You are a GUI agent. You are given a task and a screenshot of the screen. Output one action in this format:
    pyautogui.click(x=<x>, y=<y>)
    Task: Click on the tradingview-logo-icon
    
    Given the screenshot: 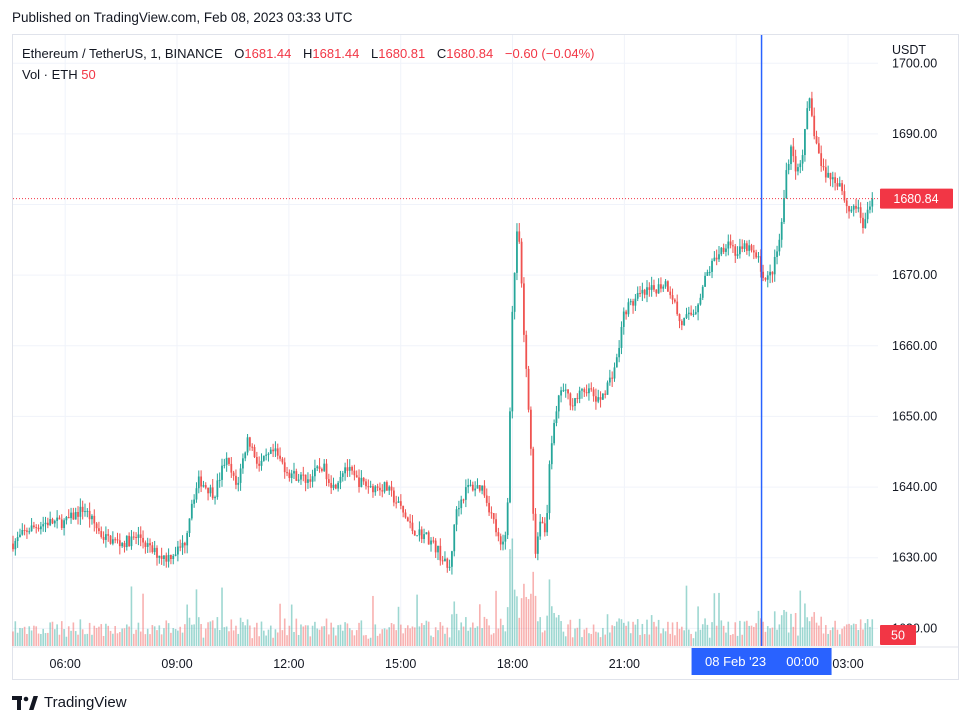 What is the action you would take?
    pyautogui.click(x=25, y=703)
    